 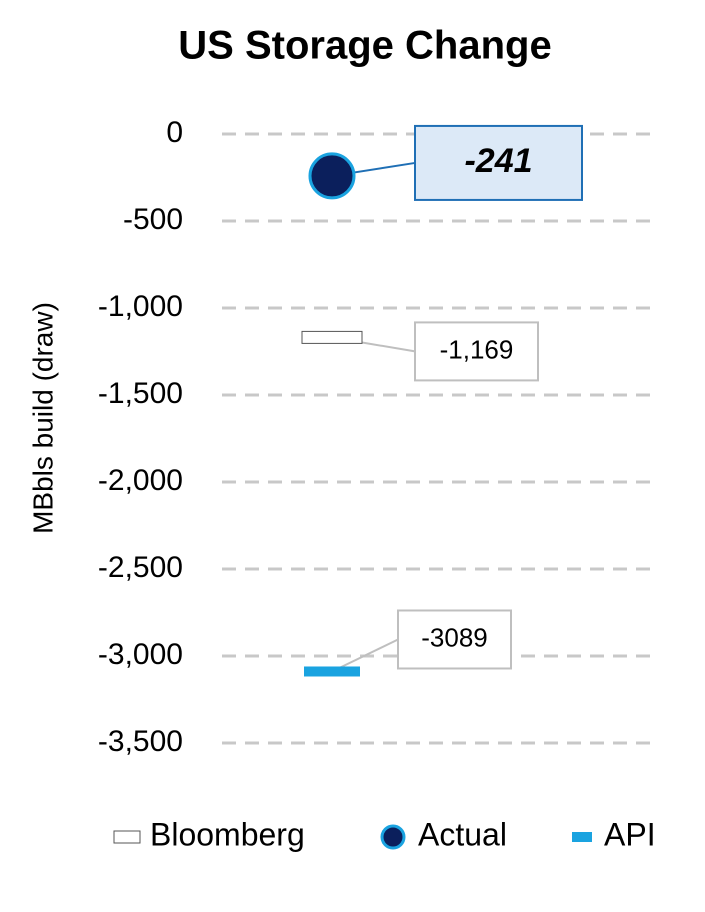 I want to click on data-label: -241, so click(x=498, y=161).